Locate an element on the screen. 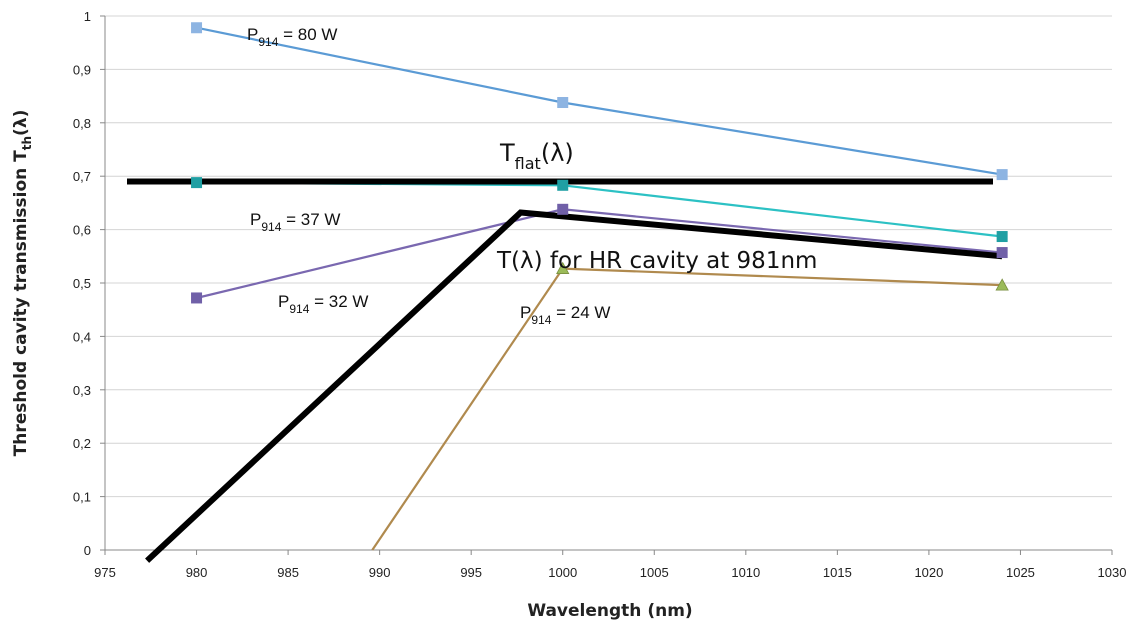 This screenshot has height=624, width=1138. x-tick-label: 1025 is located at coordinates (1020, 572).